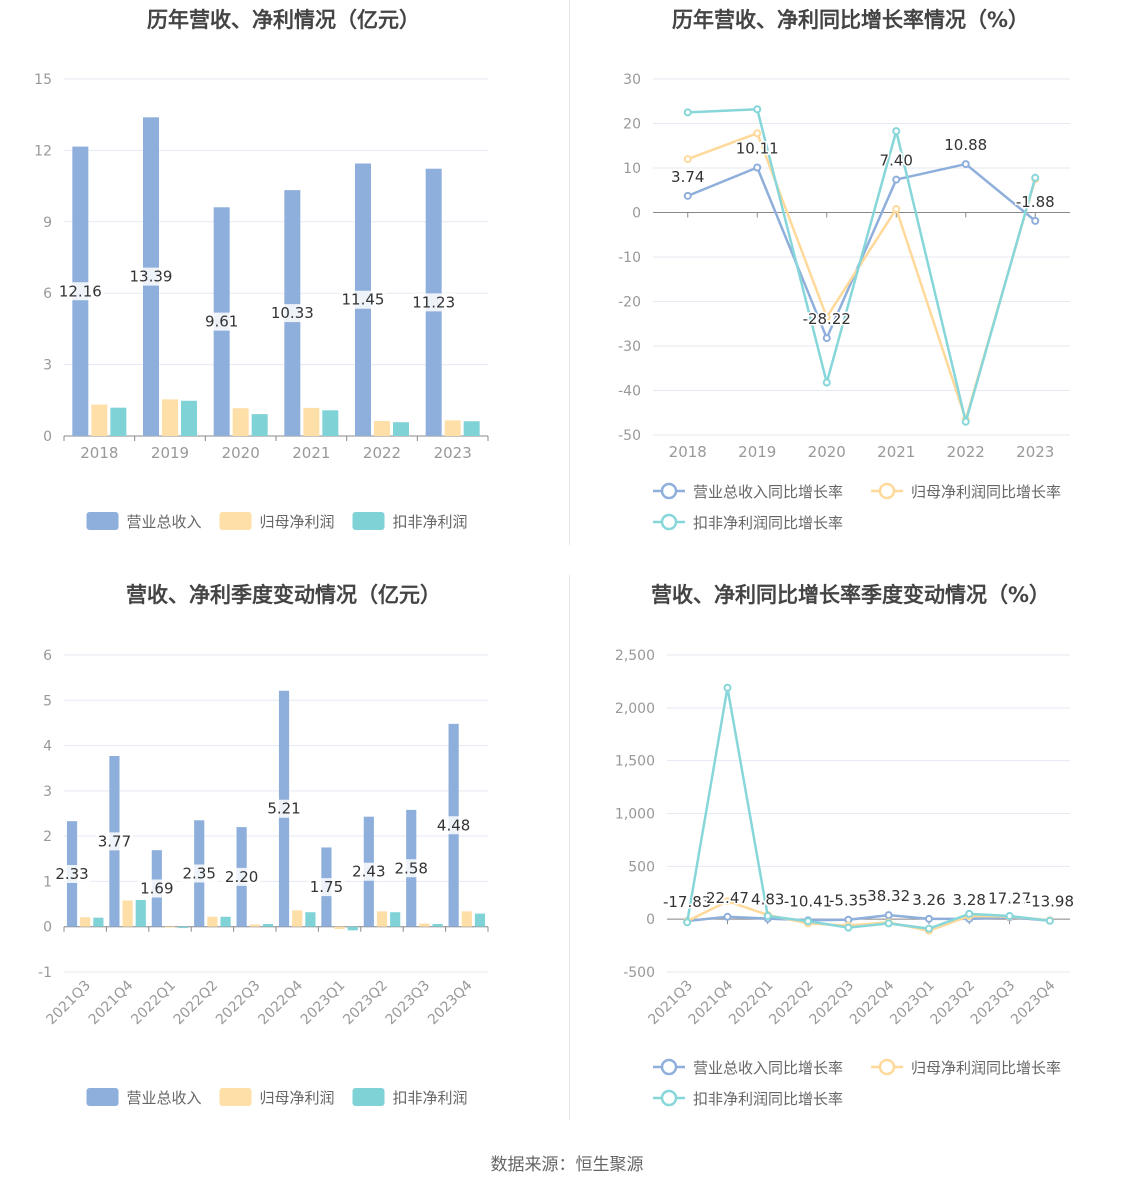  Describe the element at coordinates (888, 896) in the screenshot. I see `data-label: 38.32` at that location.